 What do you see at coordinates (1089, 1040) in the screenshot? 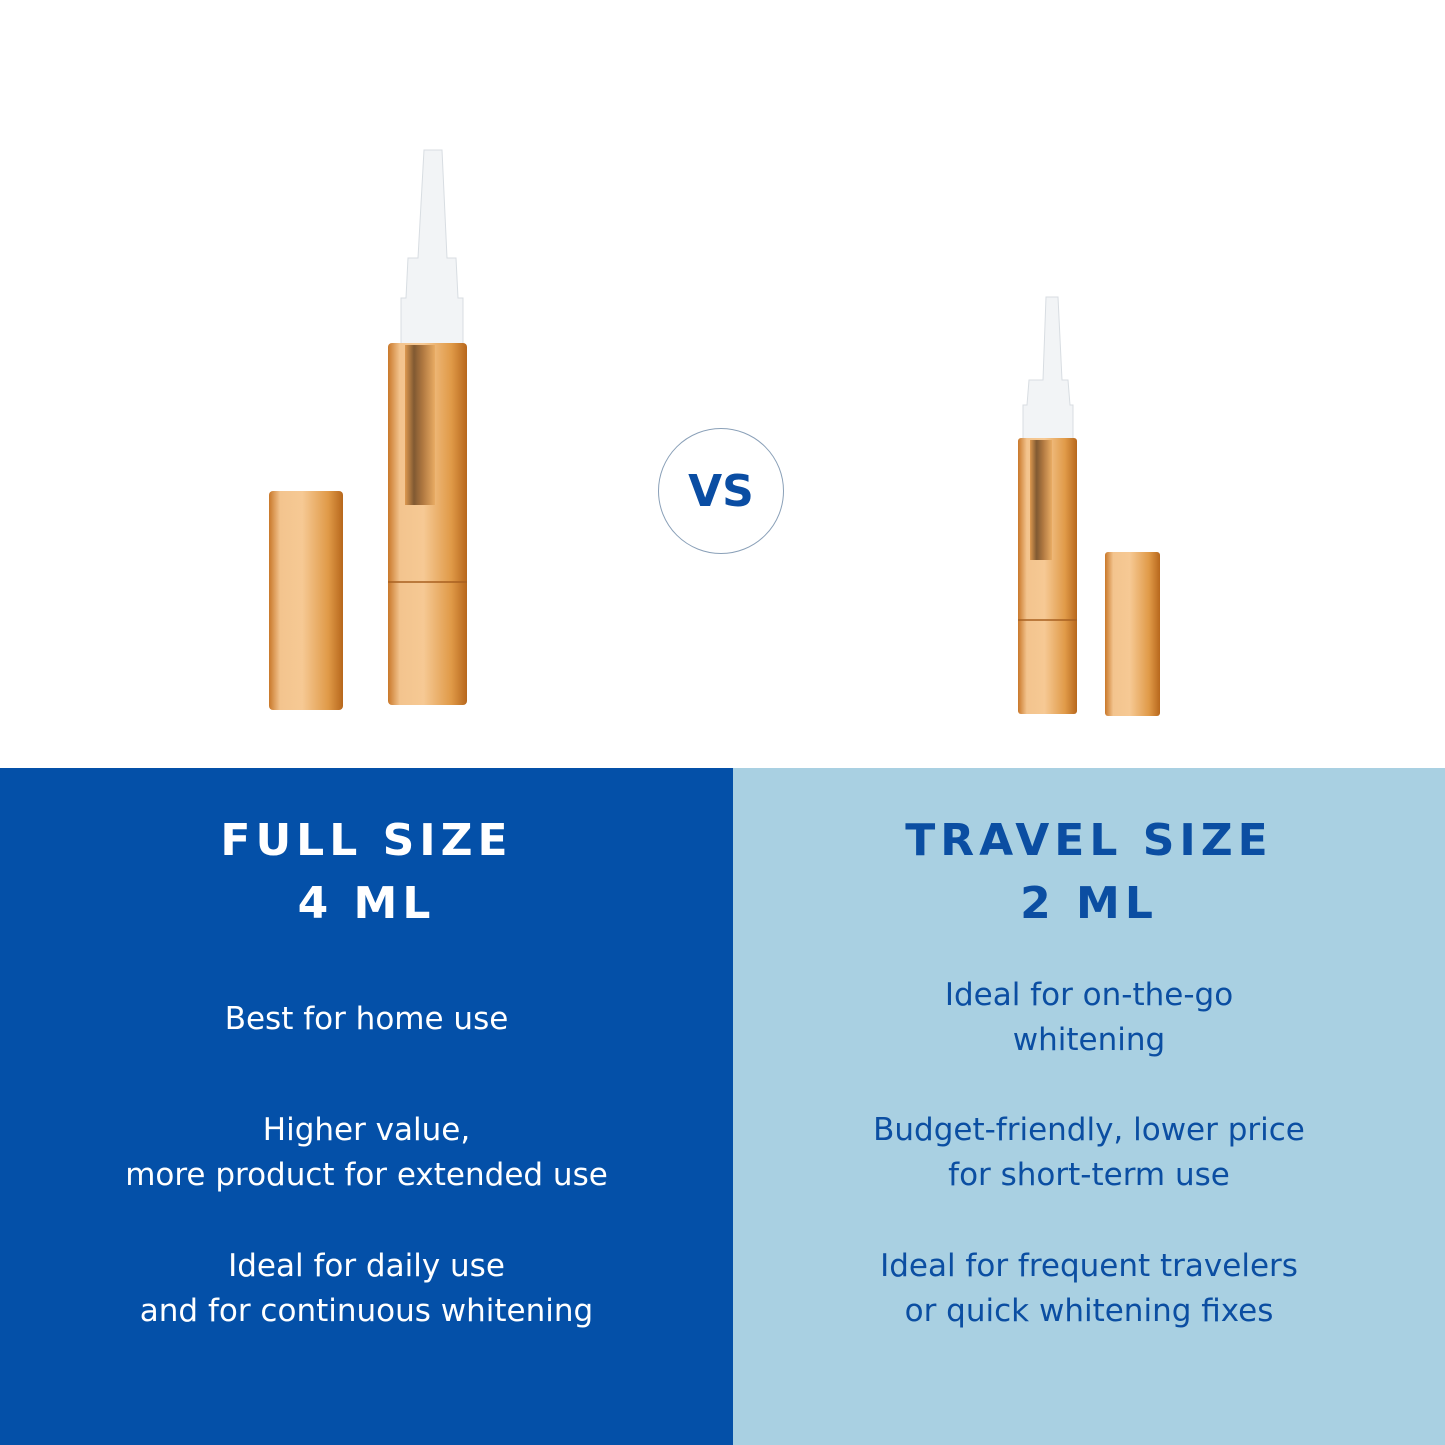
I see `feature-line: whitening` at bounding box center [1089, 1040].